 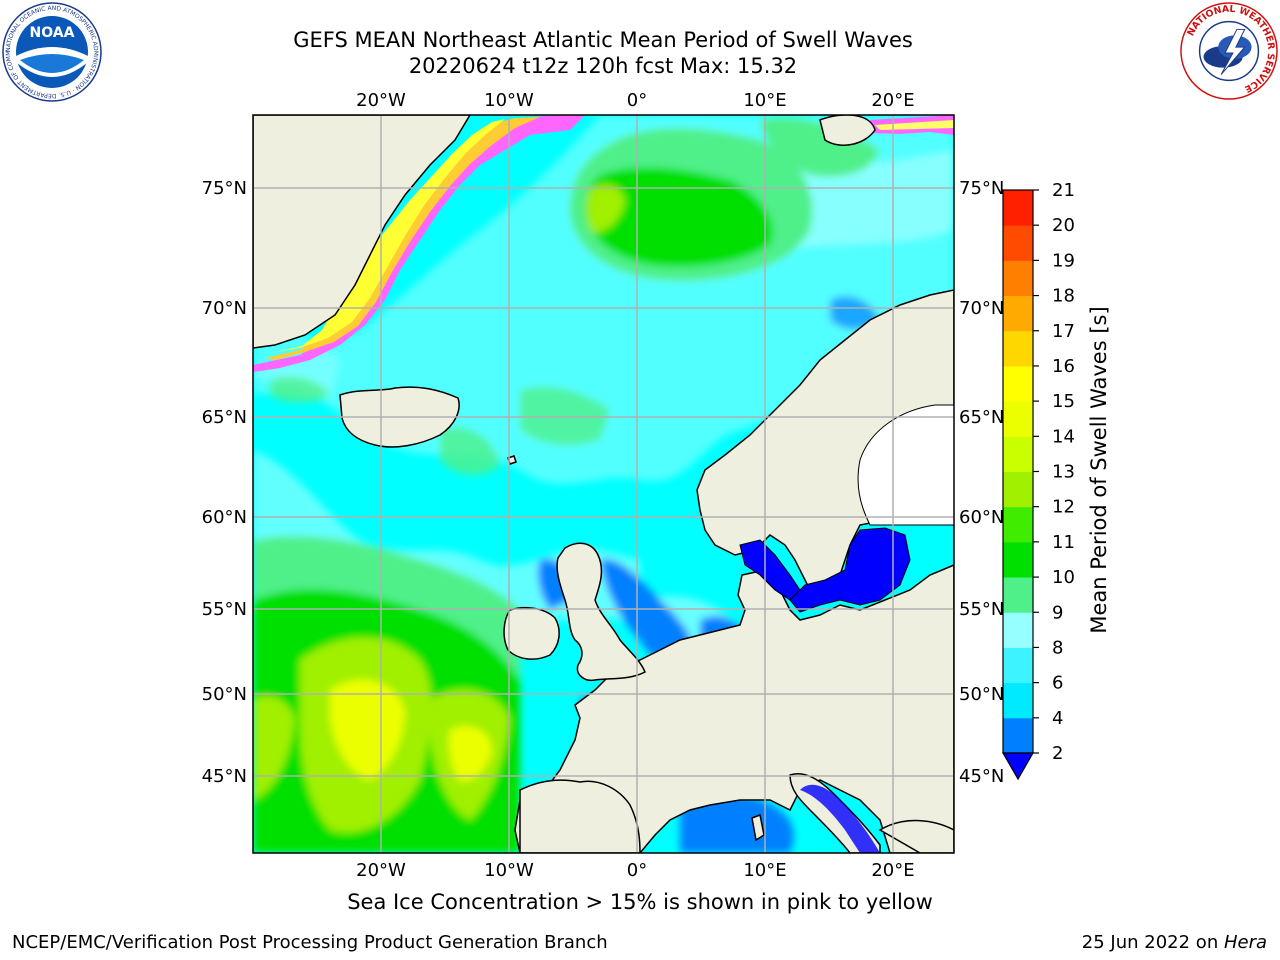 I want to click on colorbar-tick-label: 10, so click(x=1063, y=577).